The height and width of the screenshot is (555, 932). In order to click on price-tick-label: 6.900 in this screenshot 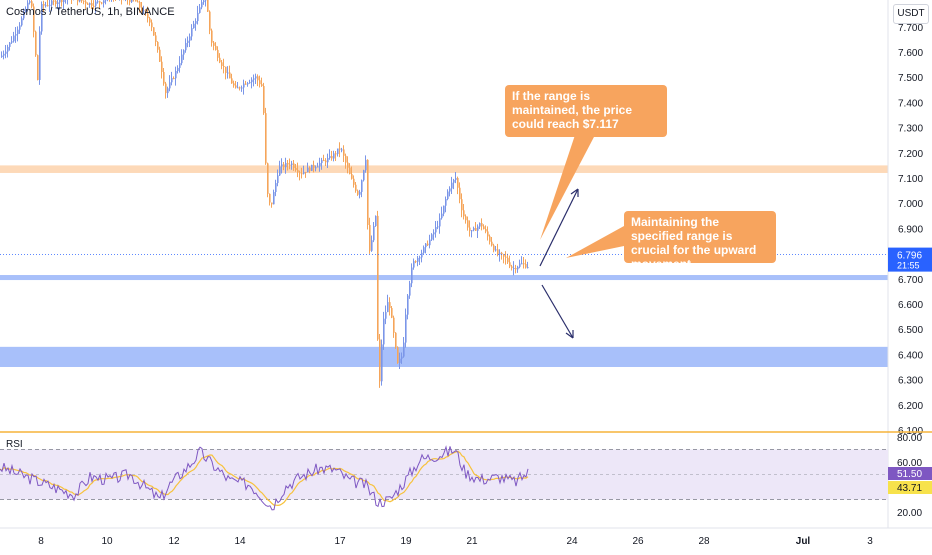, I will do `click(910, 229)`.